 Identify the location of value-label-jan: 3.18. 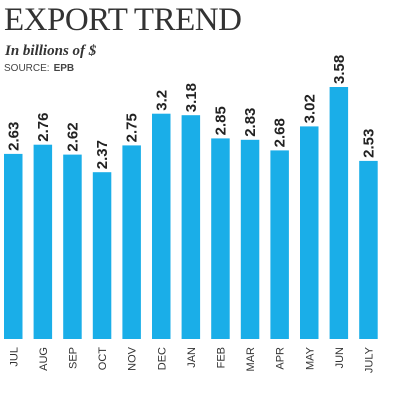
(191, 97).